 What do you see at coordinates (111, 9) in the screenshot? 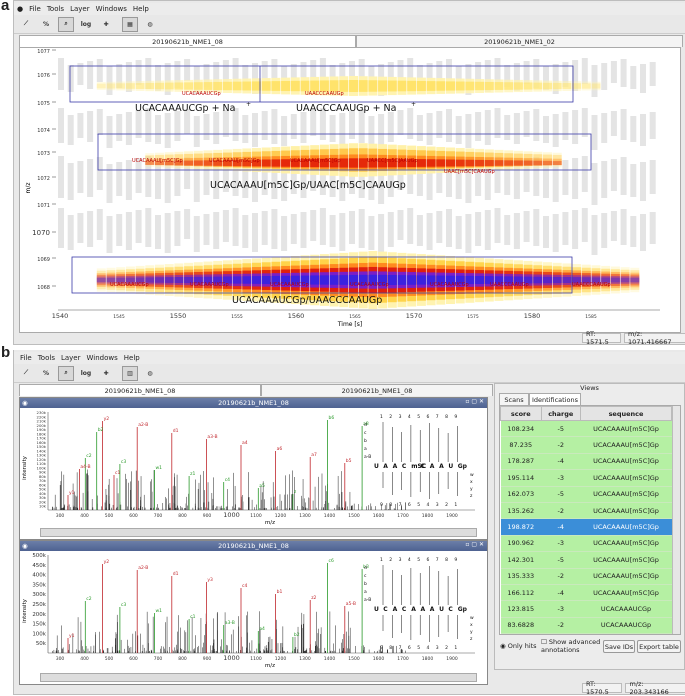
I see `menu-windows: Windows` at bounding box center [111, 9].